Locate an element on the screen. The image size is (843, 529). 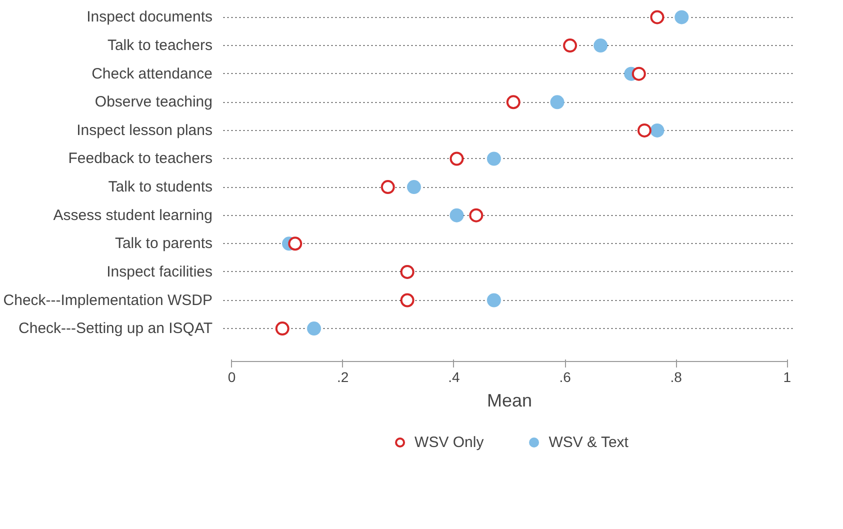
x-axis-title: Mean is located at coordinates (509, 400).